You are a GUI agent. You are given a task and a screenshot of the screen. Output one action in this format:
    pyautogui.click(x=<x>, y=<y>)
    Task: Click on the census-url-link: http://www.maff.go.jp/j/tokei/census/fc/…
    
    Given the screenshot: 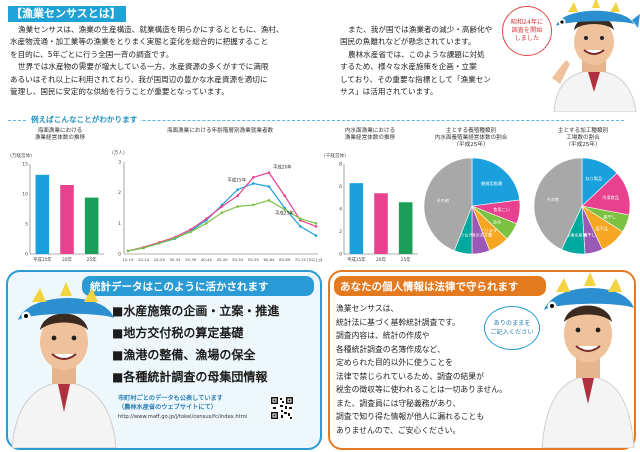 What is the action you would take?
    pyautogui.click(x=183, y=417)
    